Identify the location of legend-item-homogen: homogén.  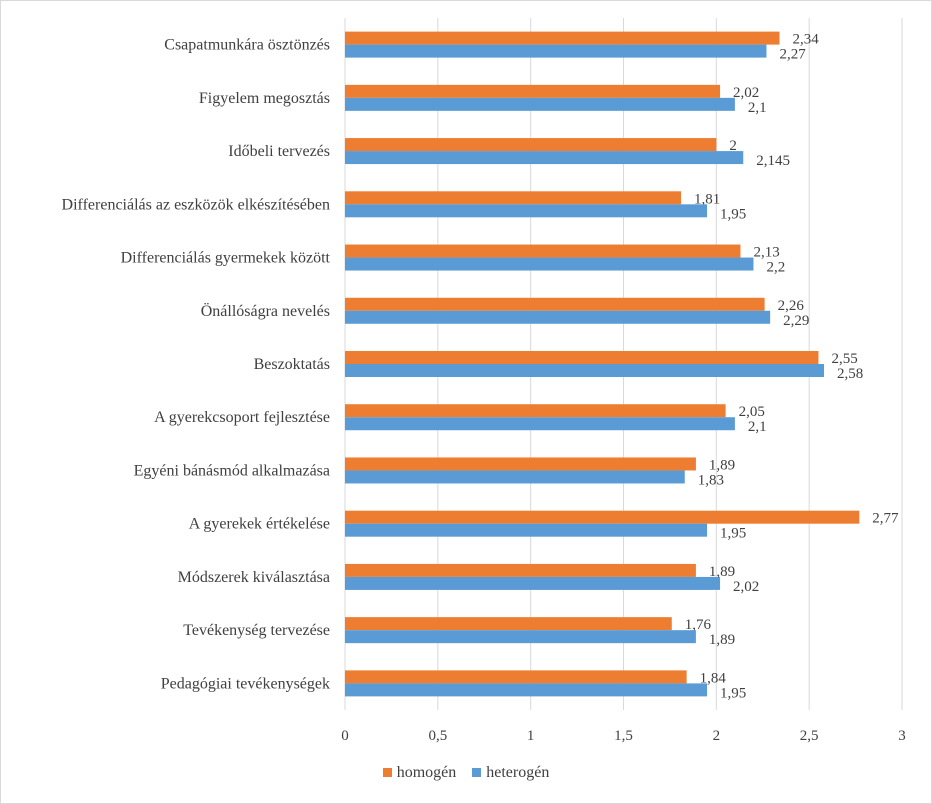
(419, 773).